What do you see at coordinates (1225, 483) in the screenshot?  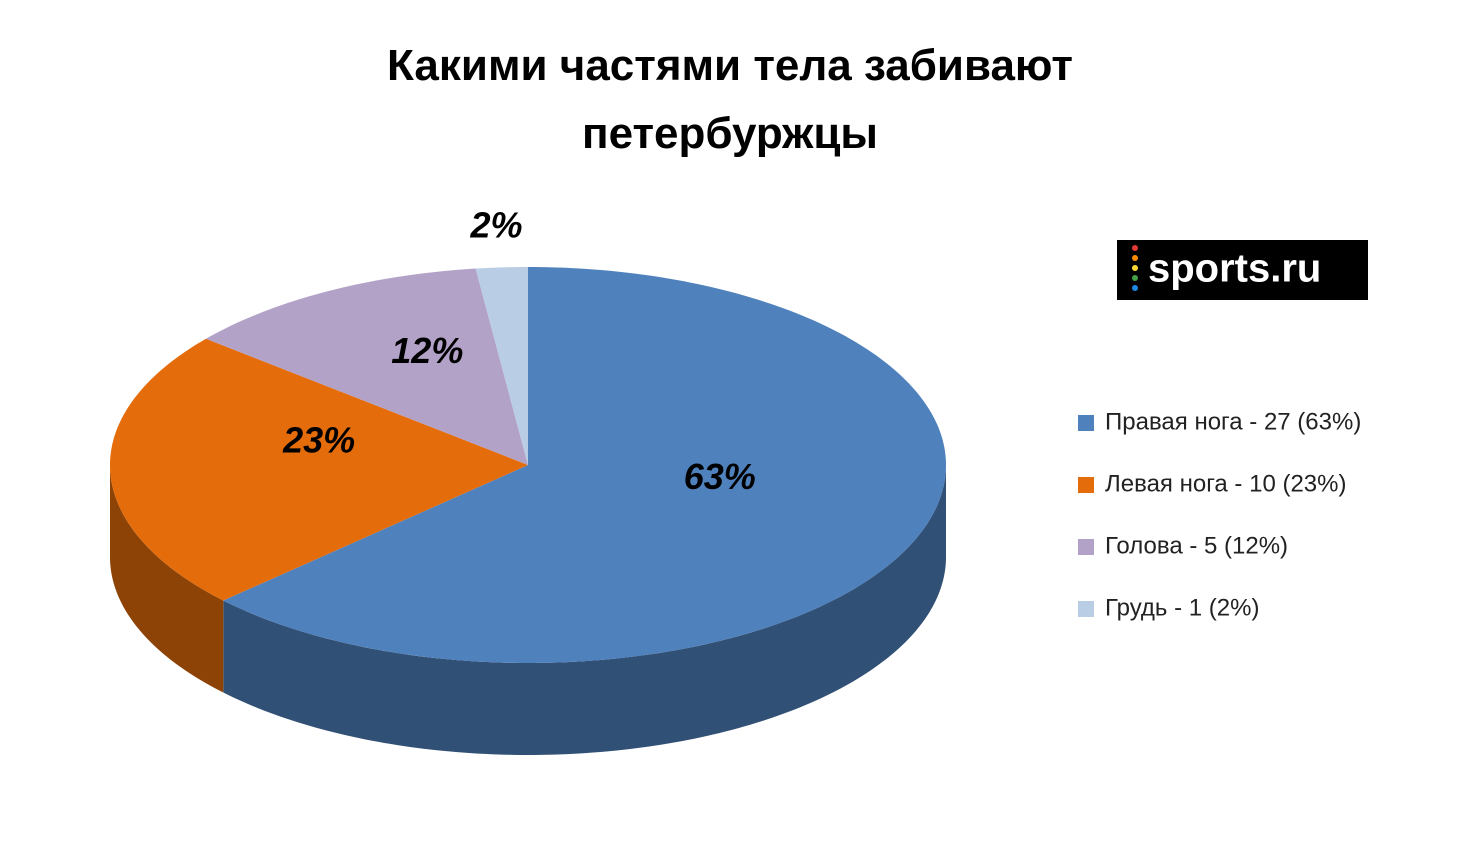 I see `legend-label: Левая нога - 10 (23%)` at bounding box center [1225, 483].